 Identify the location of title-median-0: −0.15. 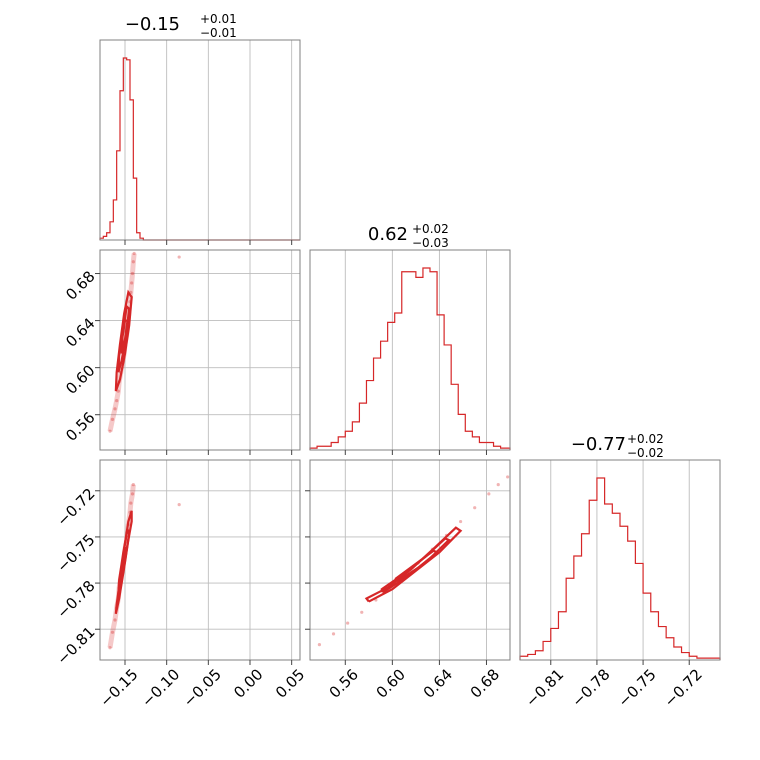
(152, 24).